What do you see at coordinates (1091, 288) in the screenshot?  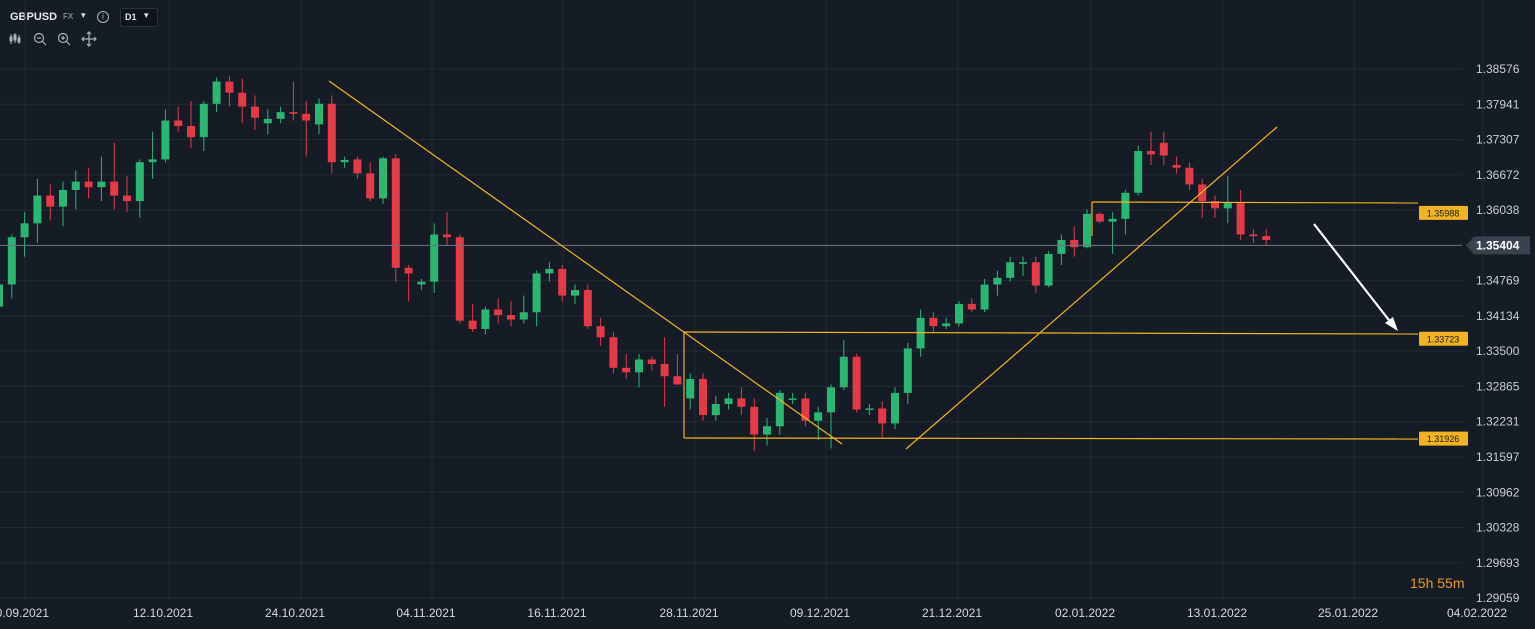 I see `uptrend-line` at bounding box center [1091, 288].